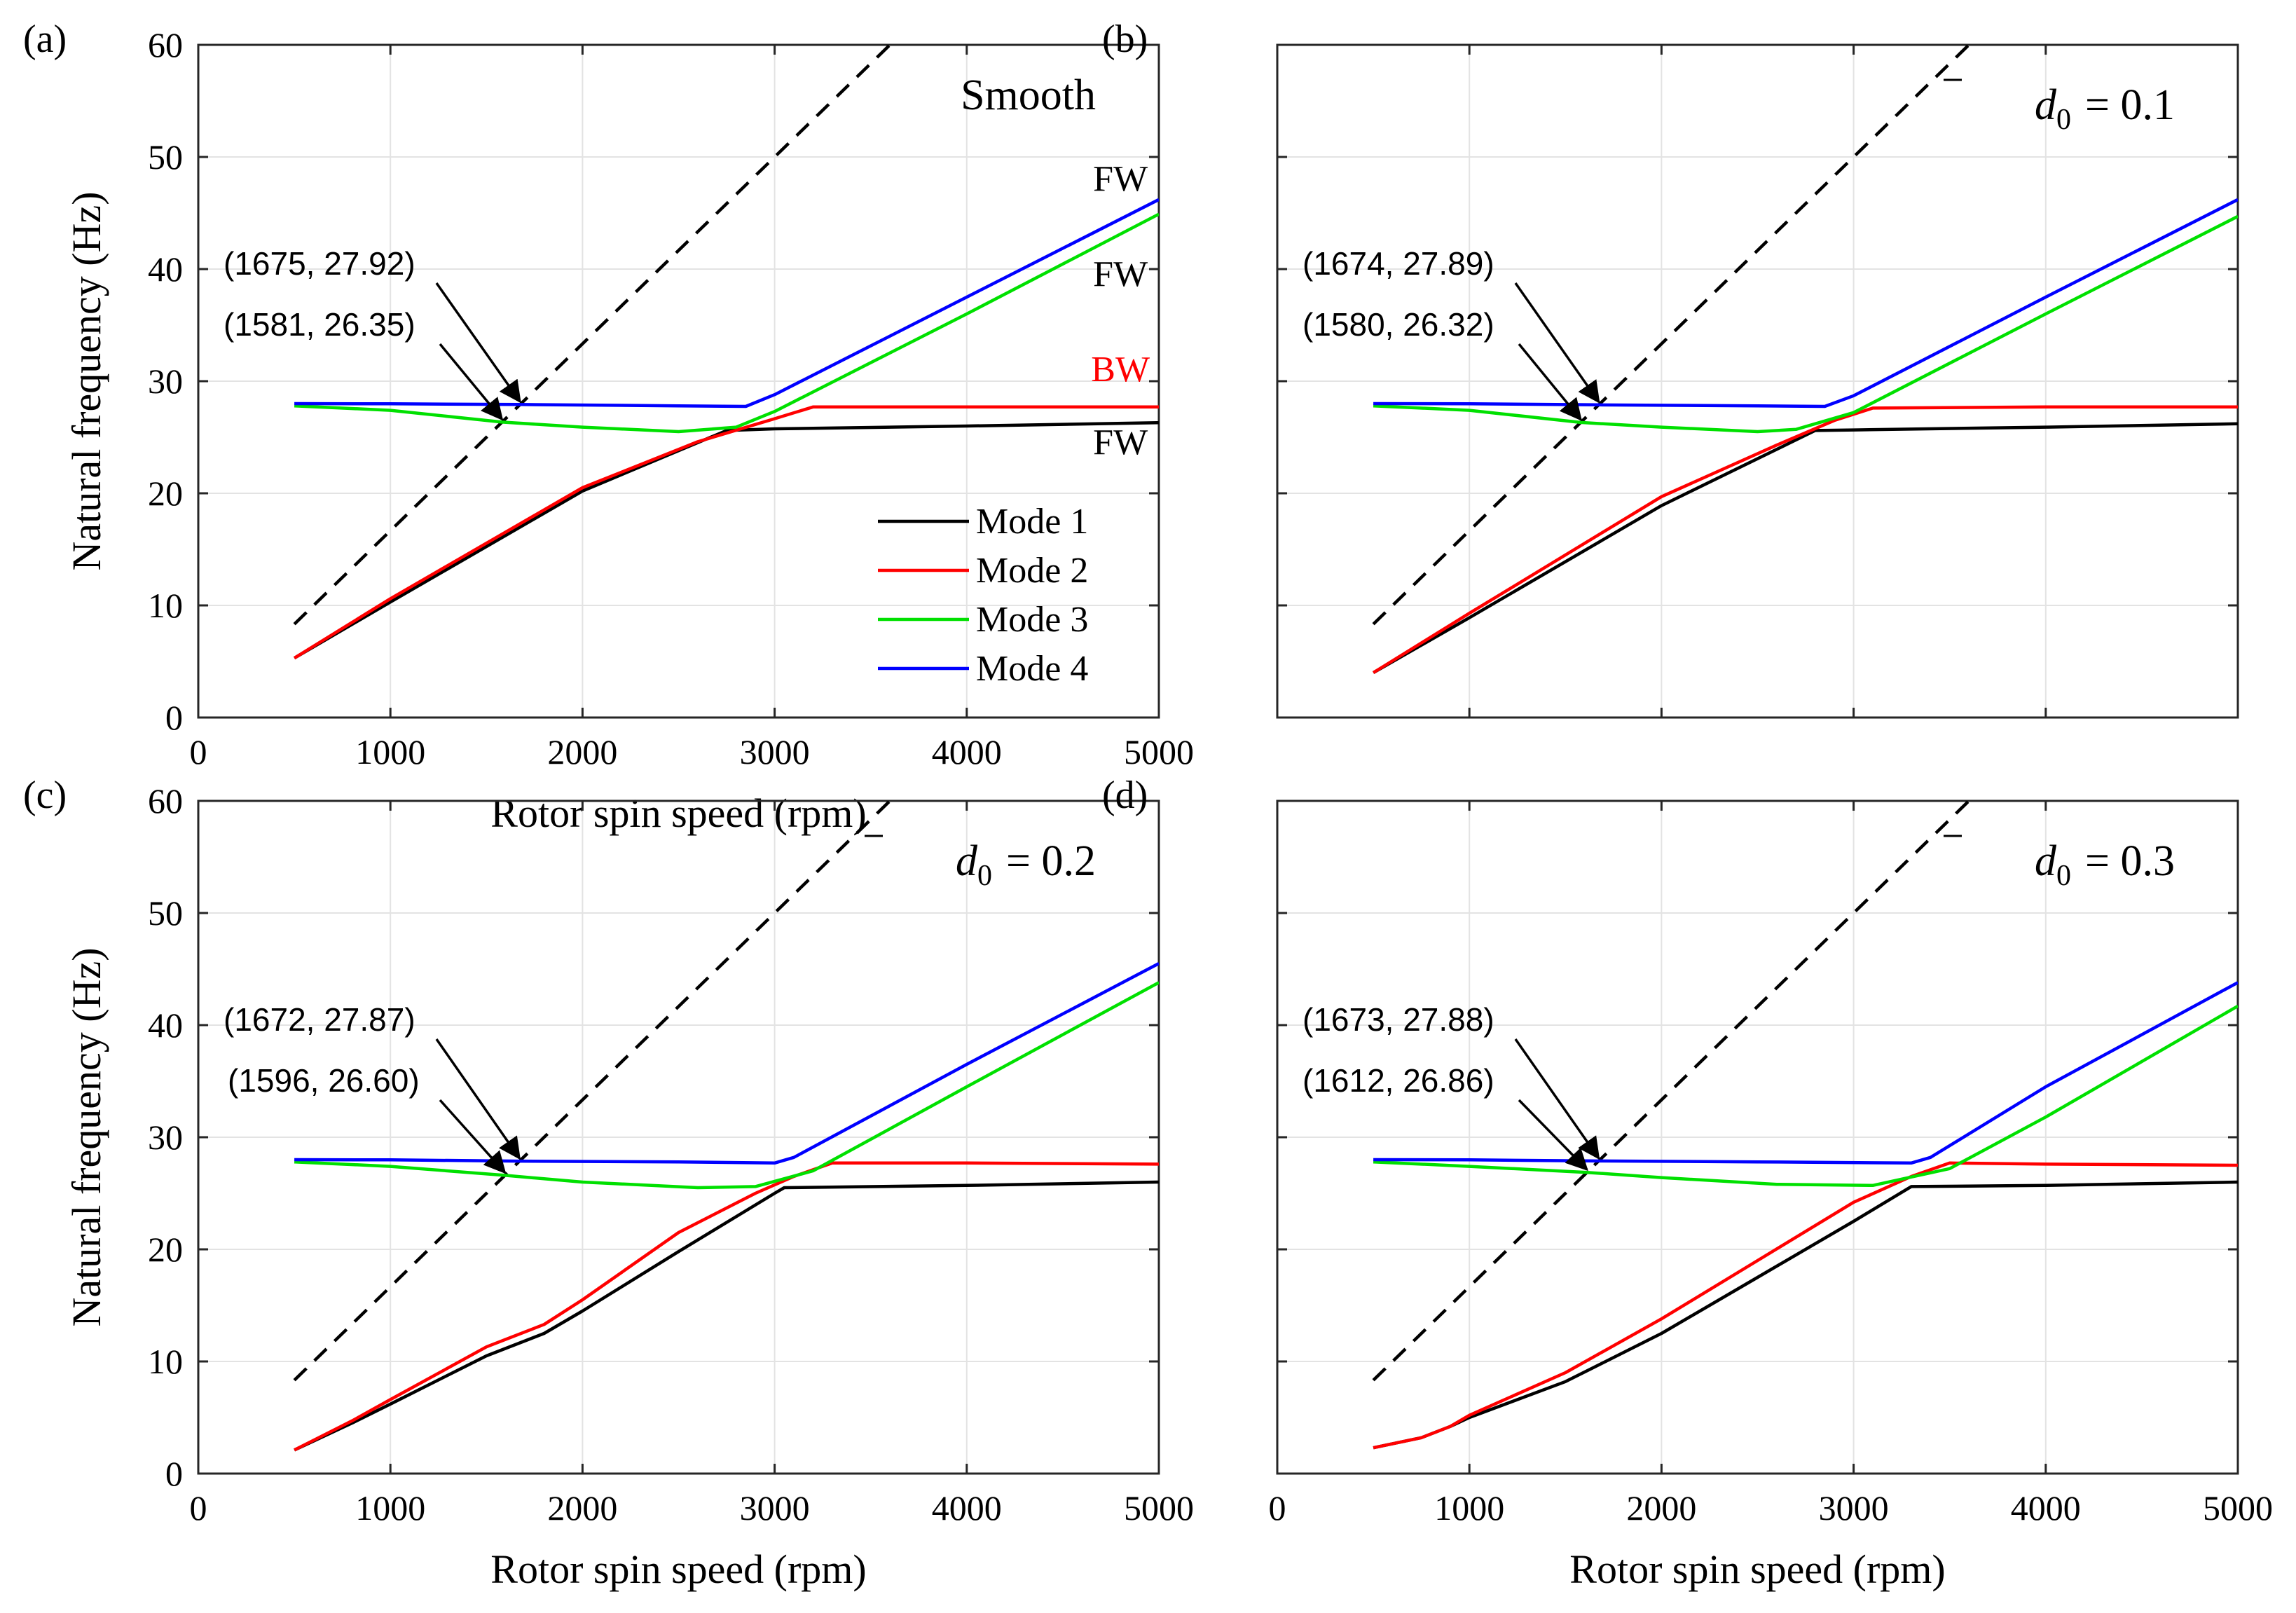 The image size is (2296, 1613). What do you see at coordinates (1032, 522) in the screenshot?
I see `legend-entry: Mode 1` at bounding box center [1032, 522].